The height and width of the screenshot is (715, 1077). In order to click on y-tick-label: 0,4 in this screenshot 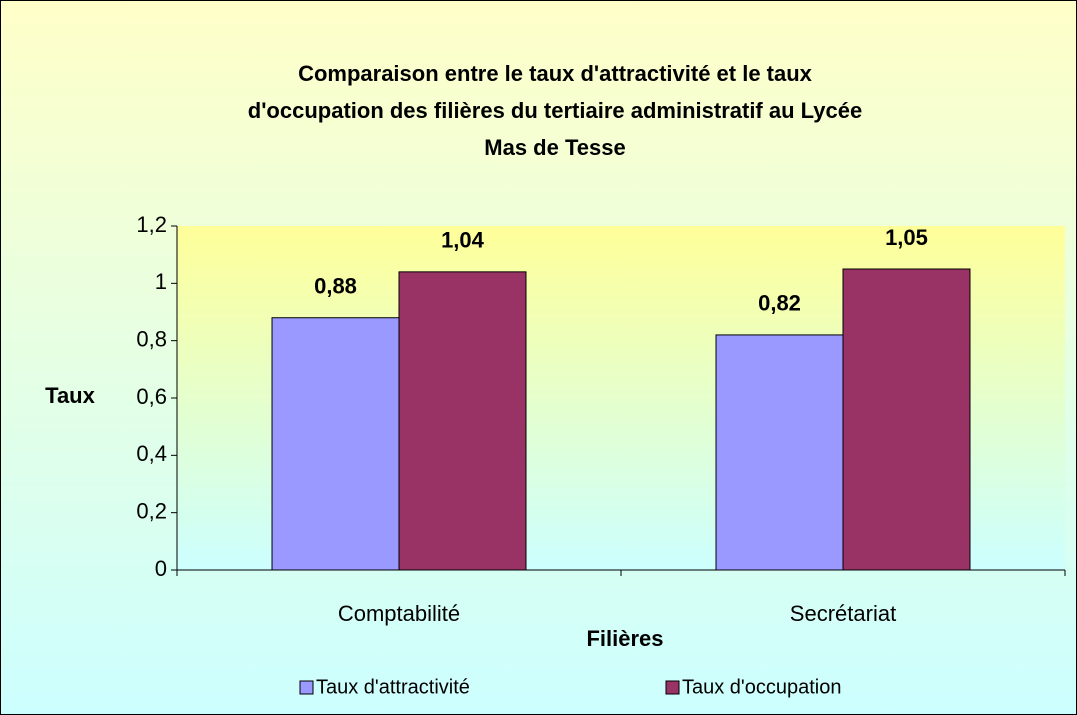, I will do `click(151, 453)`.